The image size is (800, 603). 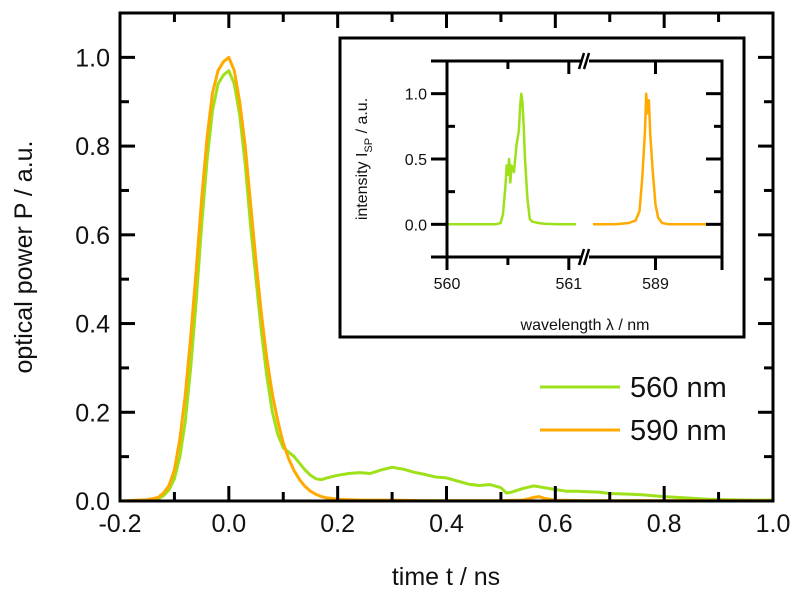 What do you see at coordinates (555, 524) in the screenshot?
I see `x-tick-label: 0.6` at bounding box center [555, 524].